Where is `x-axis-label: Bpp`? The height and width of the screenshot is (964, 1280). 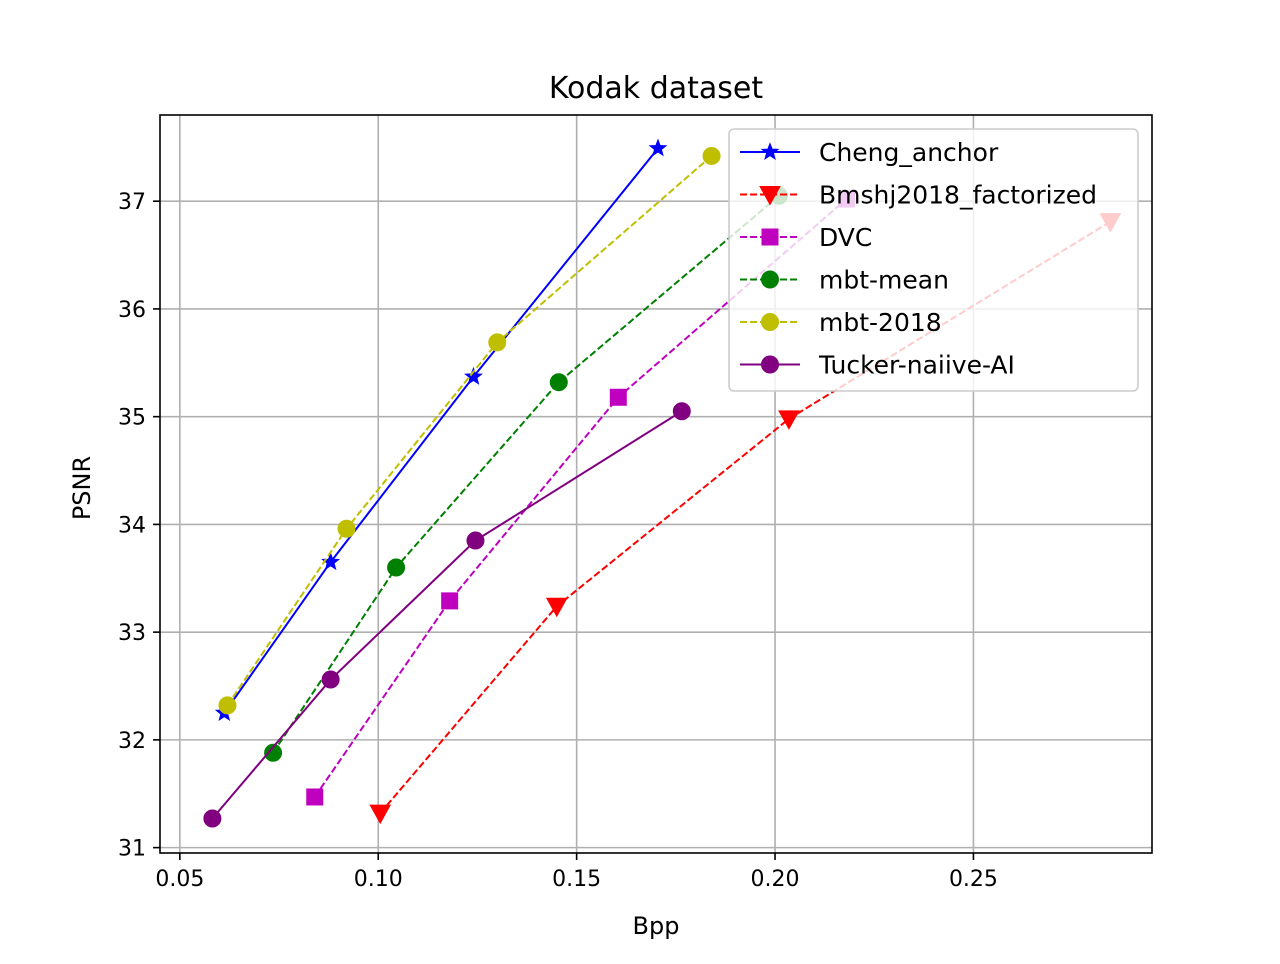 x-axis-label: Bpp is located at coordinates (656, 926).